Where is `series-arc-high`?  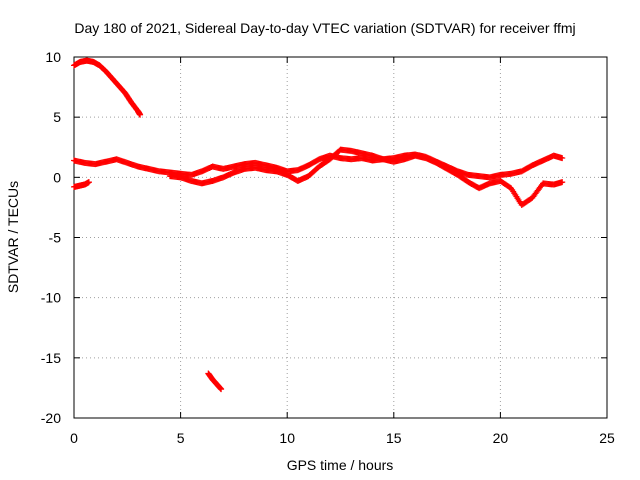
series-arc-high is located at coordinates (107, 87).